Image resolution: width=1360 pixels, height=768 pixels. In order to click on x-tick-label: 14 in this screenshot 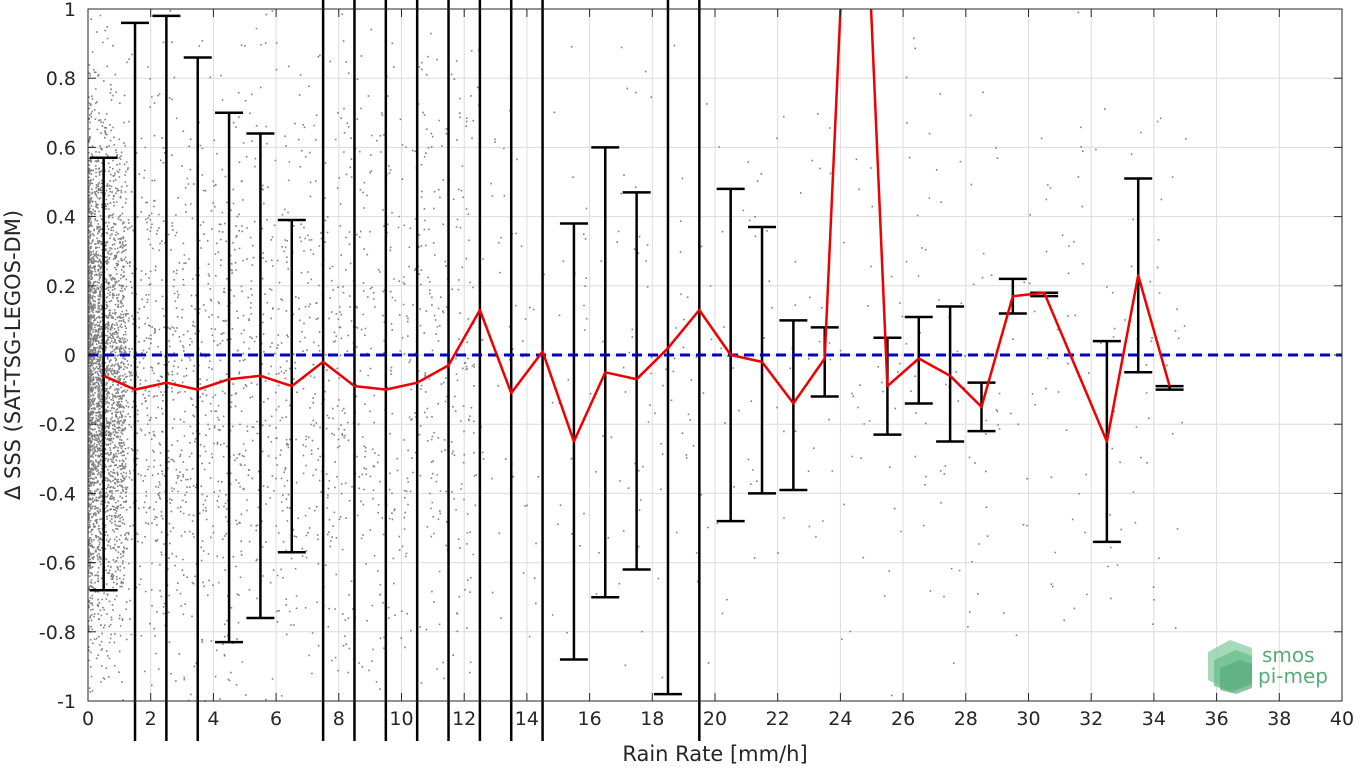, I will do `click(527, 719)`.